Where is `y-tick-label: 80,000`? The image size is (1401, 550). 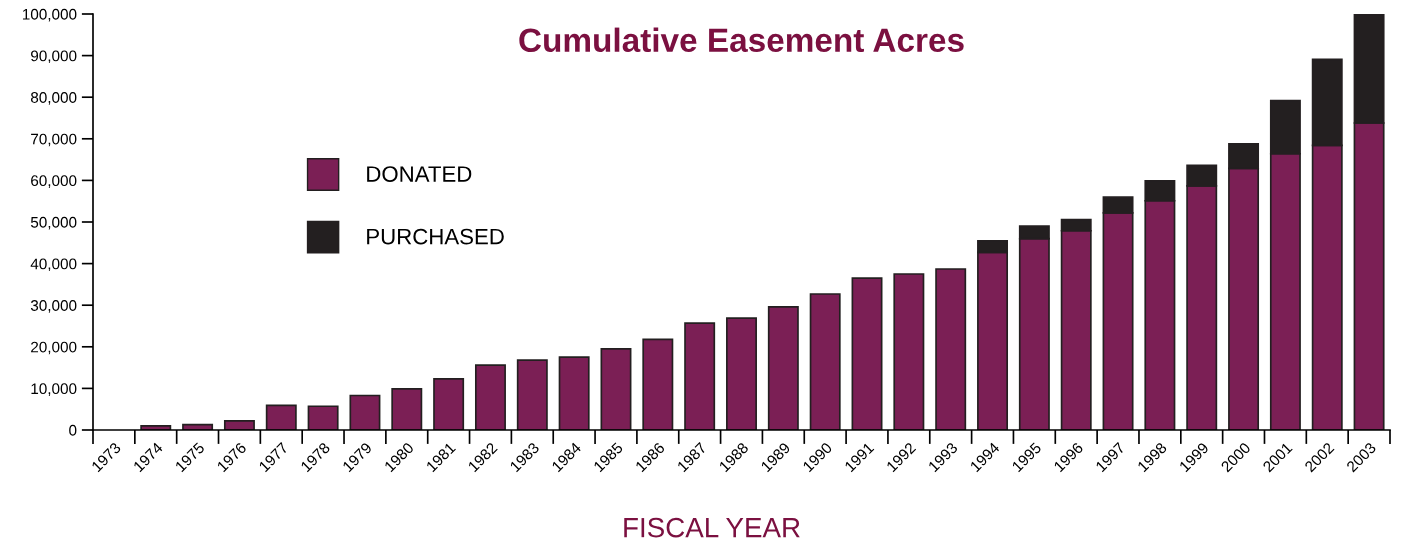 y-tick-label: 80,000 is located at coordinates (53, 98).